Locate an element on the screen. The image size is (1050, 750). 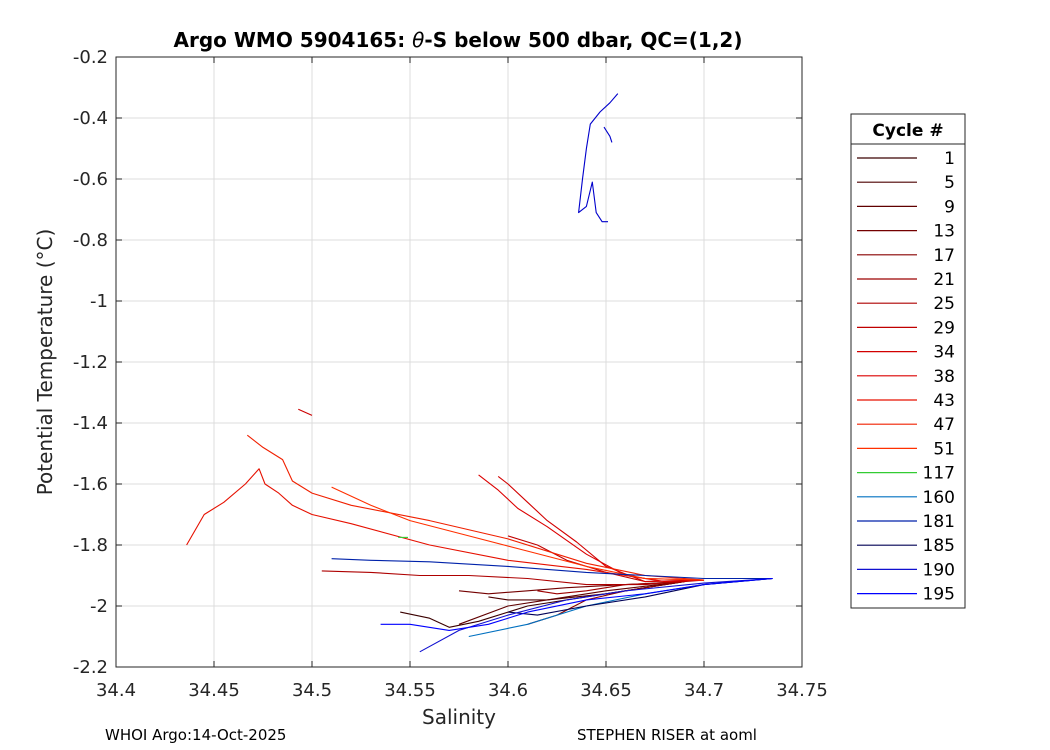
y-tick-label: -0.6 is located at coordinates (90, 179).